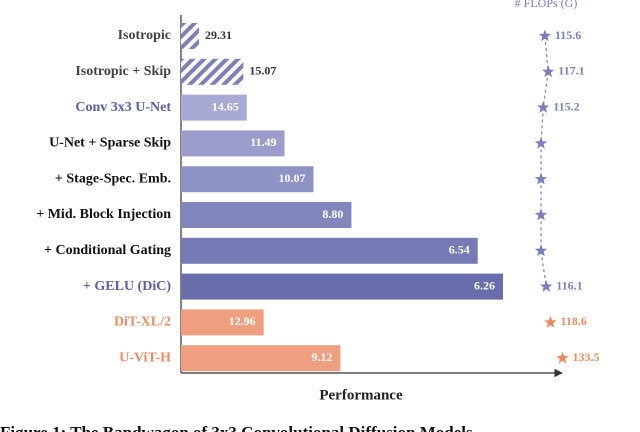 The width and height of the screenshot is (640, 432). What do you see at coordinates (127, 286) in the screenshot?
I see `category-label: + GELU (DiC)` at bounding box center [127, 286].